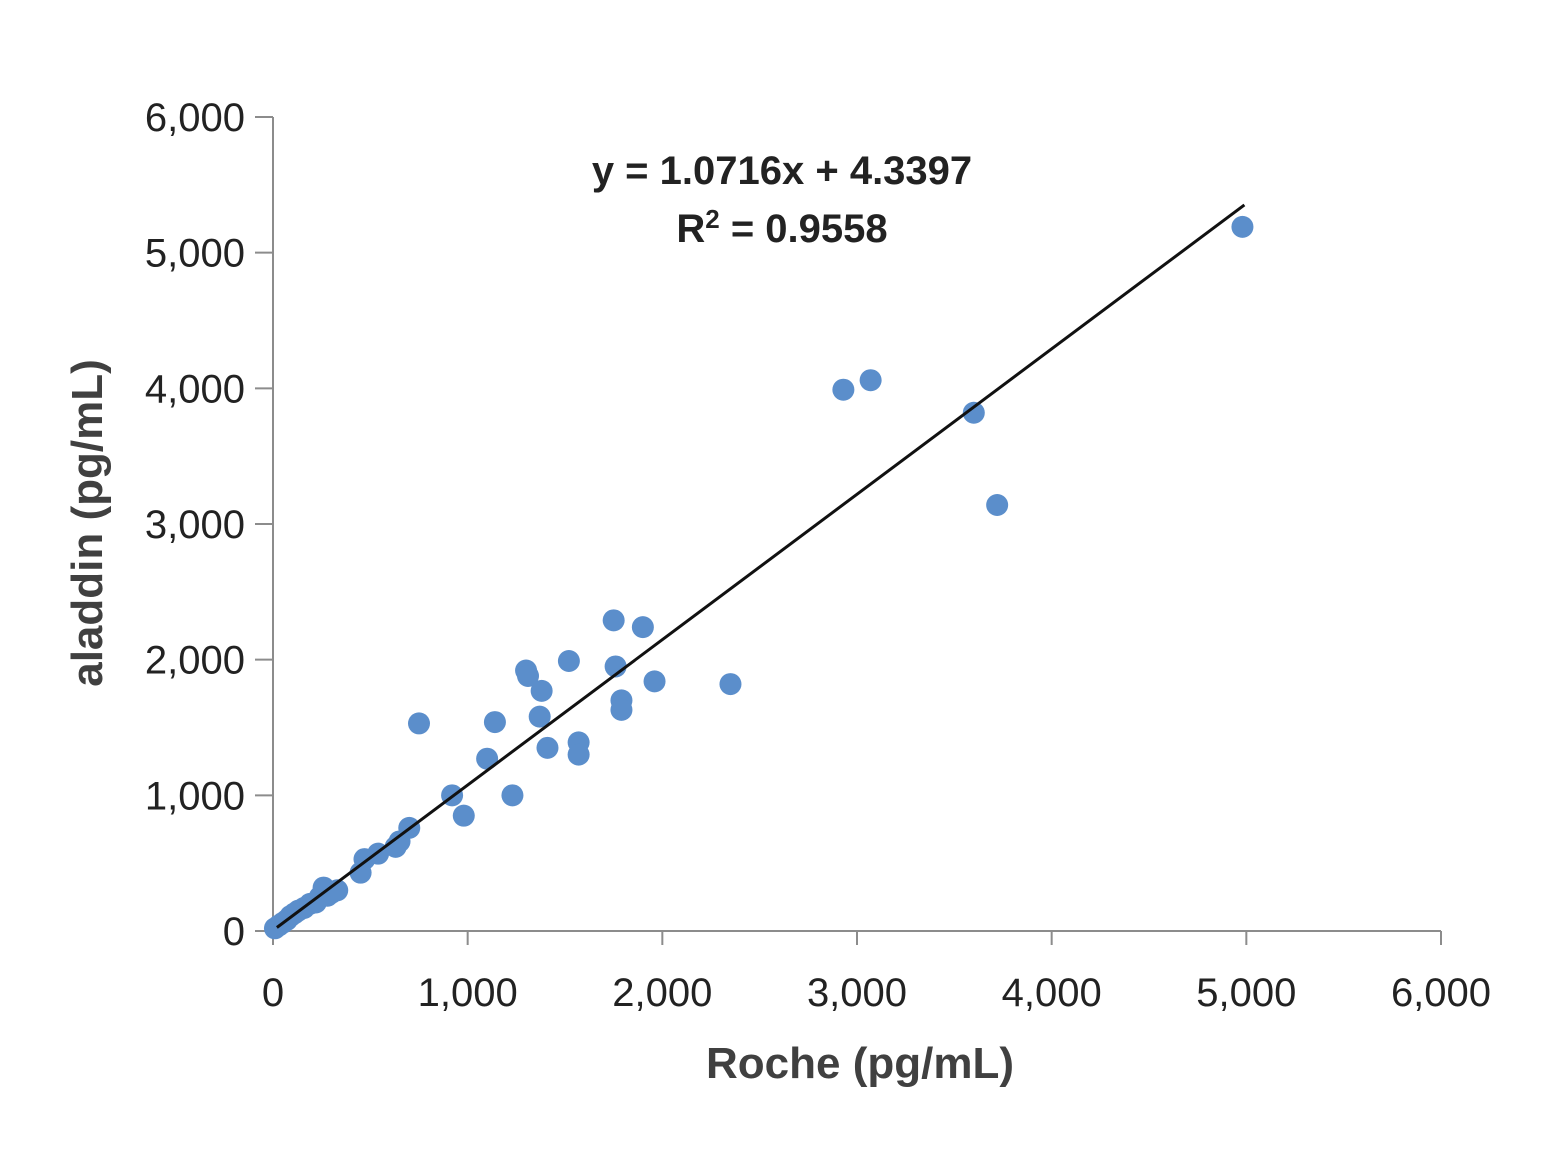  Describe the element at coordinates (804, 229) in the screenshot. I see `r-squared-value: = 0.9558` at that location.